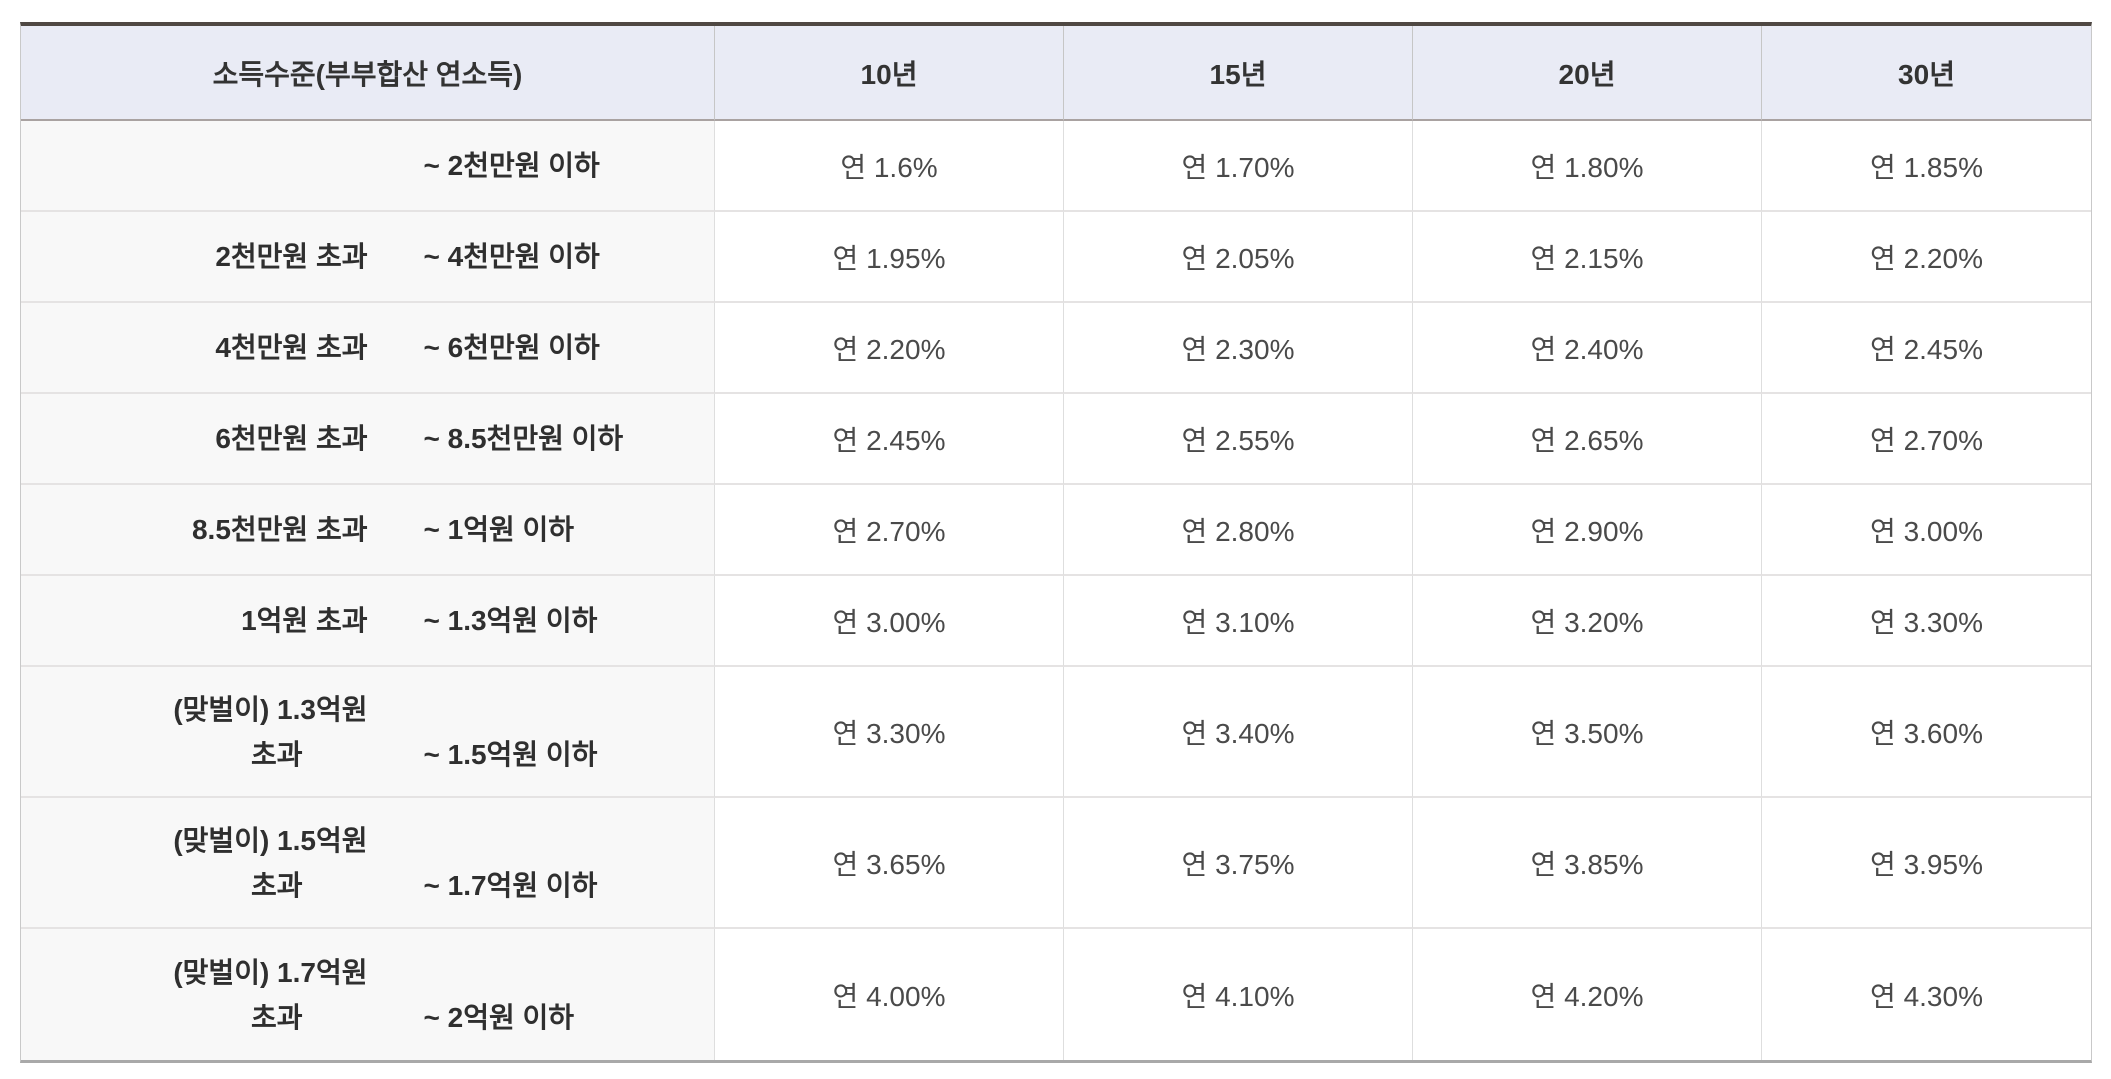  What do you see at coordinates (1587, 994) in the screenshot?
I see `rate-cell: 연 4.20%` at bounding box center [1587, 994].